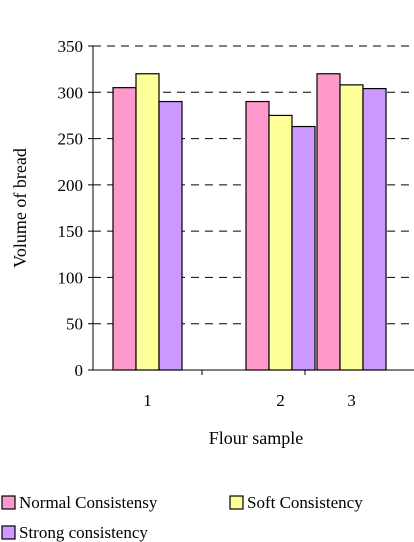 This screenshot has width=414, height=542. What do you see at coordinates (88, 502) in the screenshot?
I see `legend-label-1: Normal Consistensy` at bounding box center [88, 502].